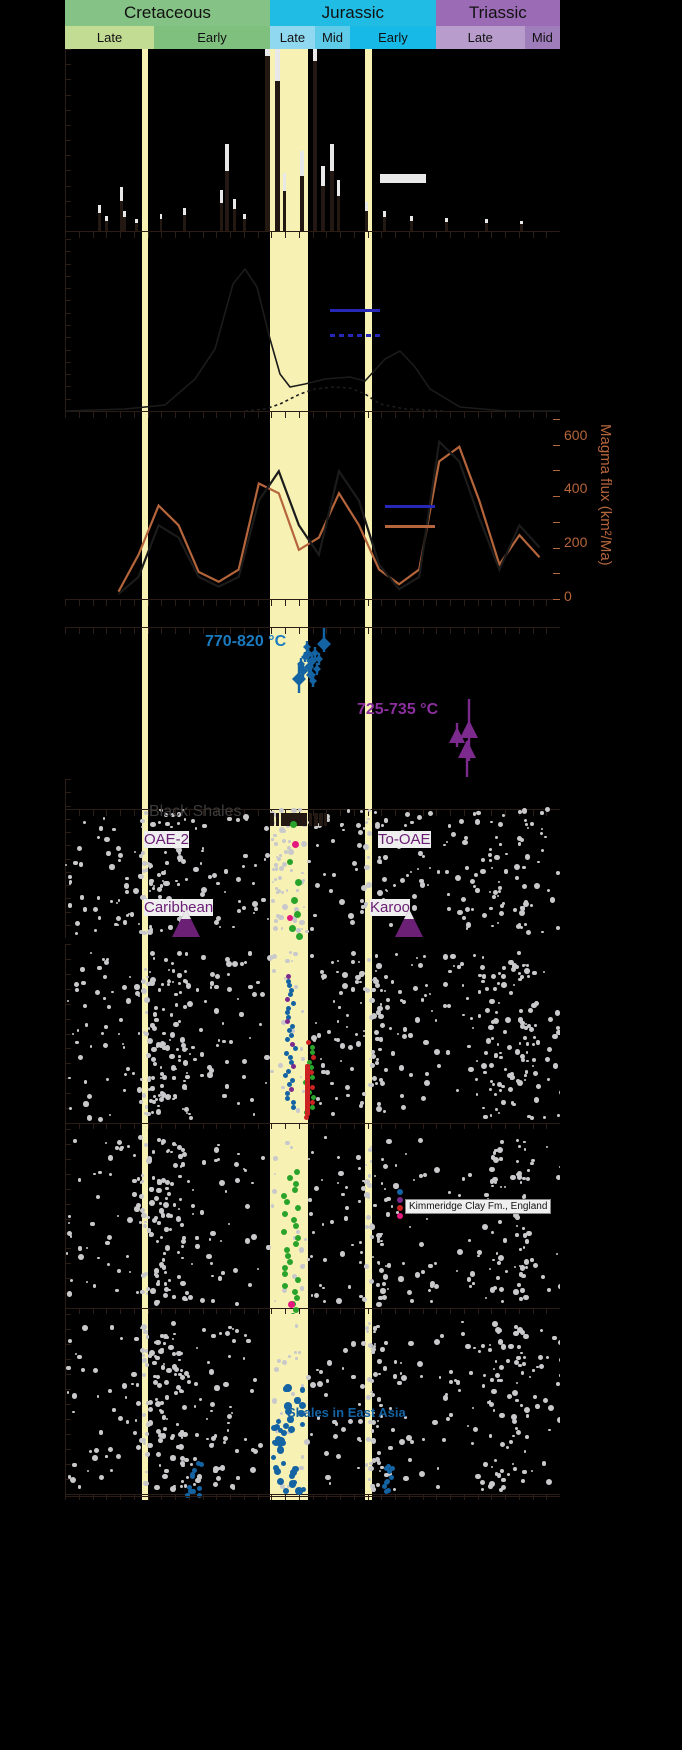 The image size is (682, 1750). I want to click on panel-temperature-plot, so click(312, 694).